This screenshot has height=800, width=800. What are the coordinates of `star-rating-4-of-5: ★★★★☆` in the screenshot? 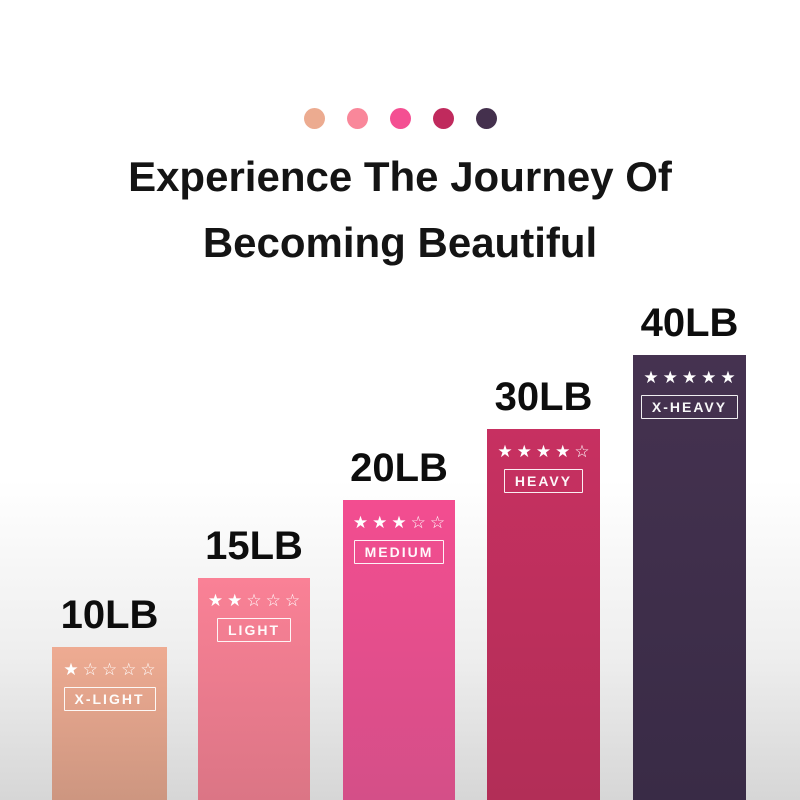 It's located at (545, 452).